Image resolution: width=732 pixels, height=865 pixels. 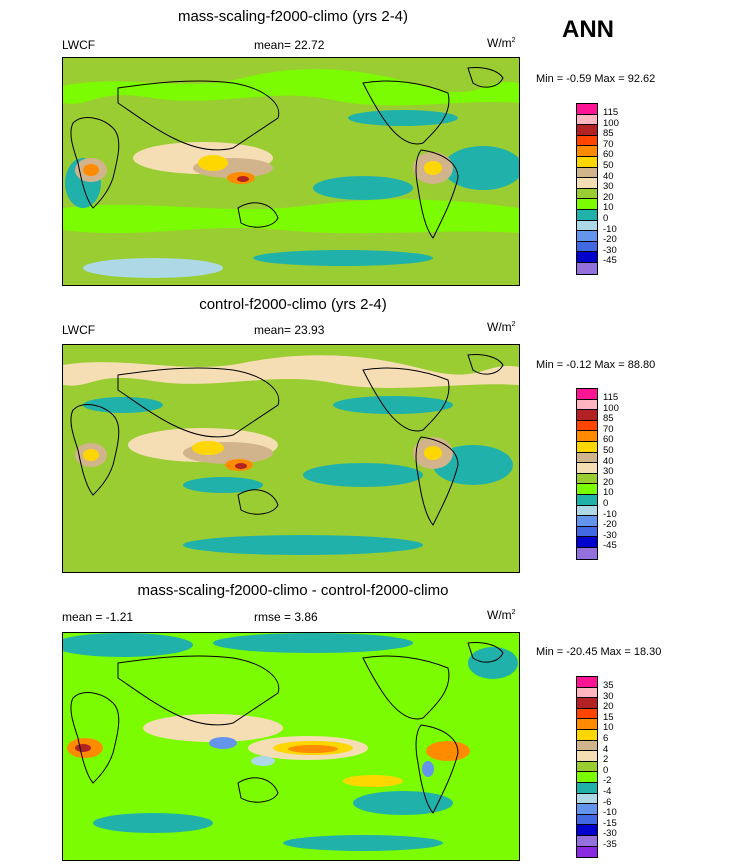 What do you see at coordinates (606, 749) in the screenshot?
I see `colorbar-tick-label: 4` at bounding box center [606, 749].